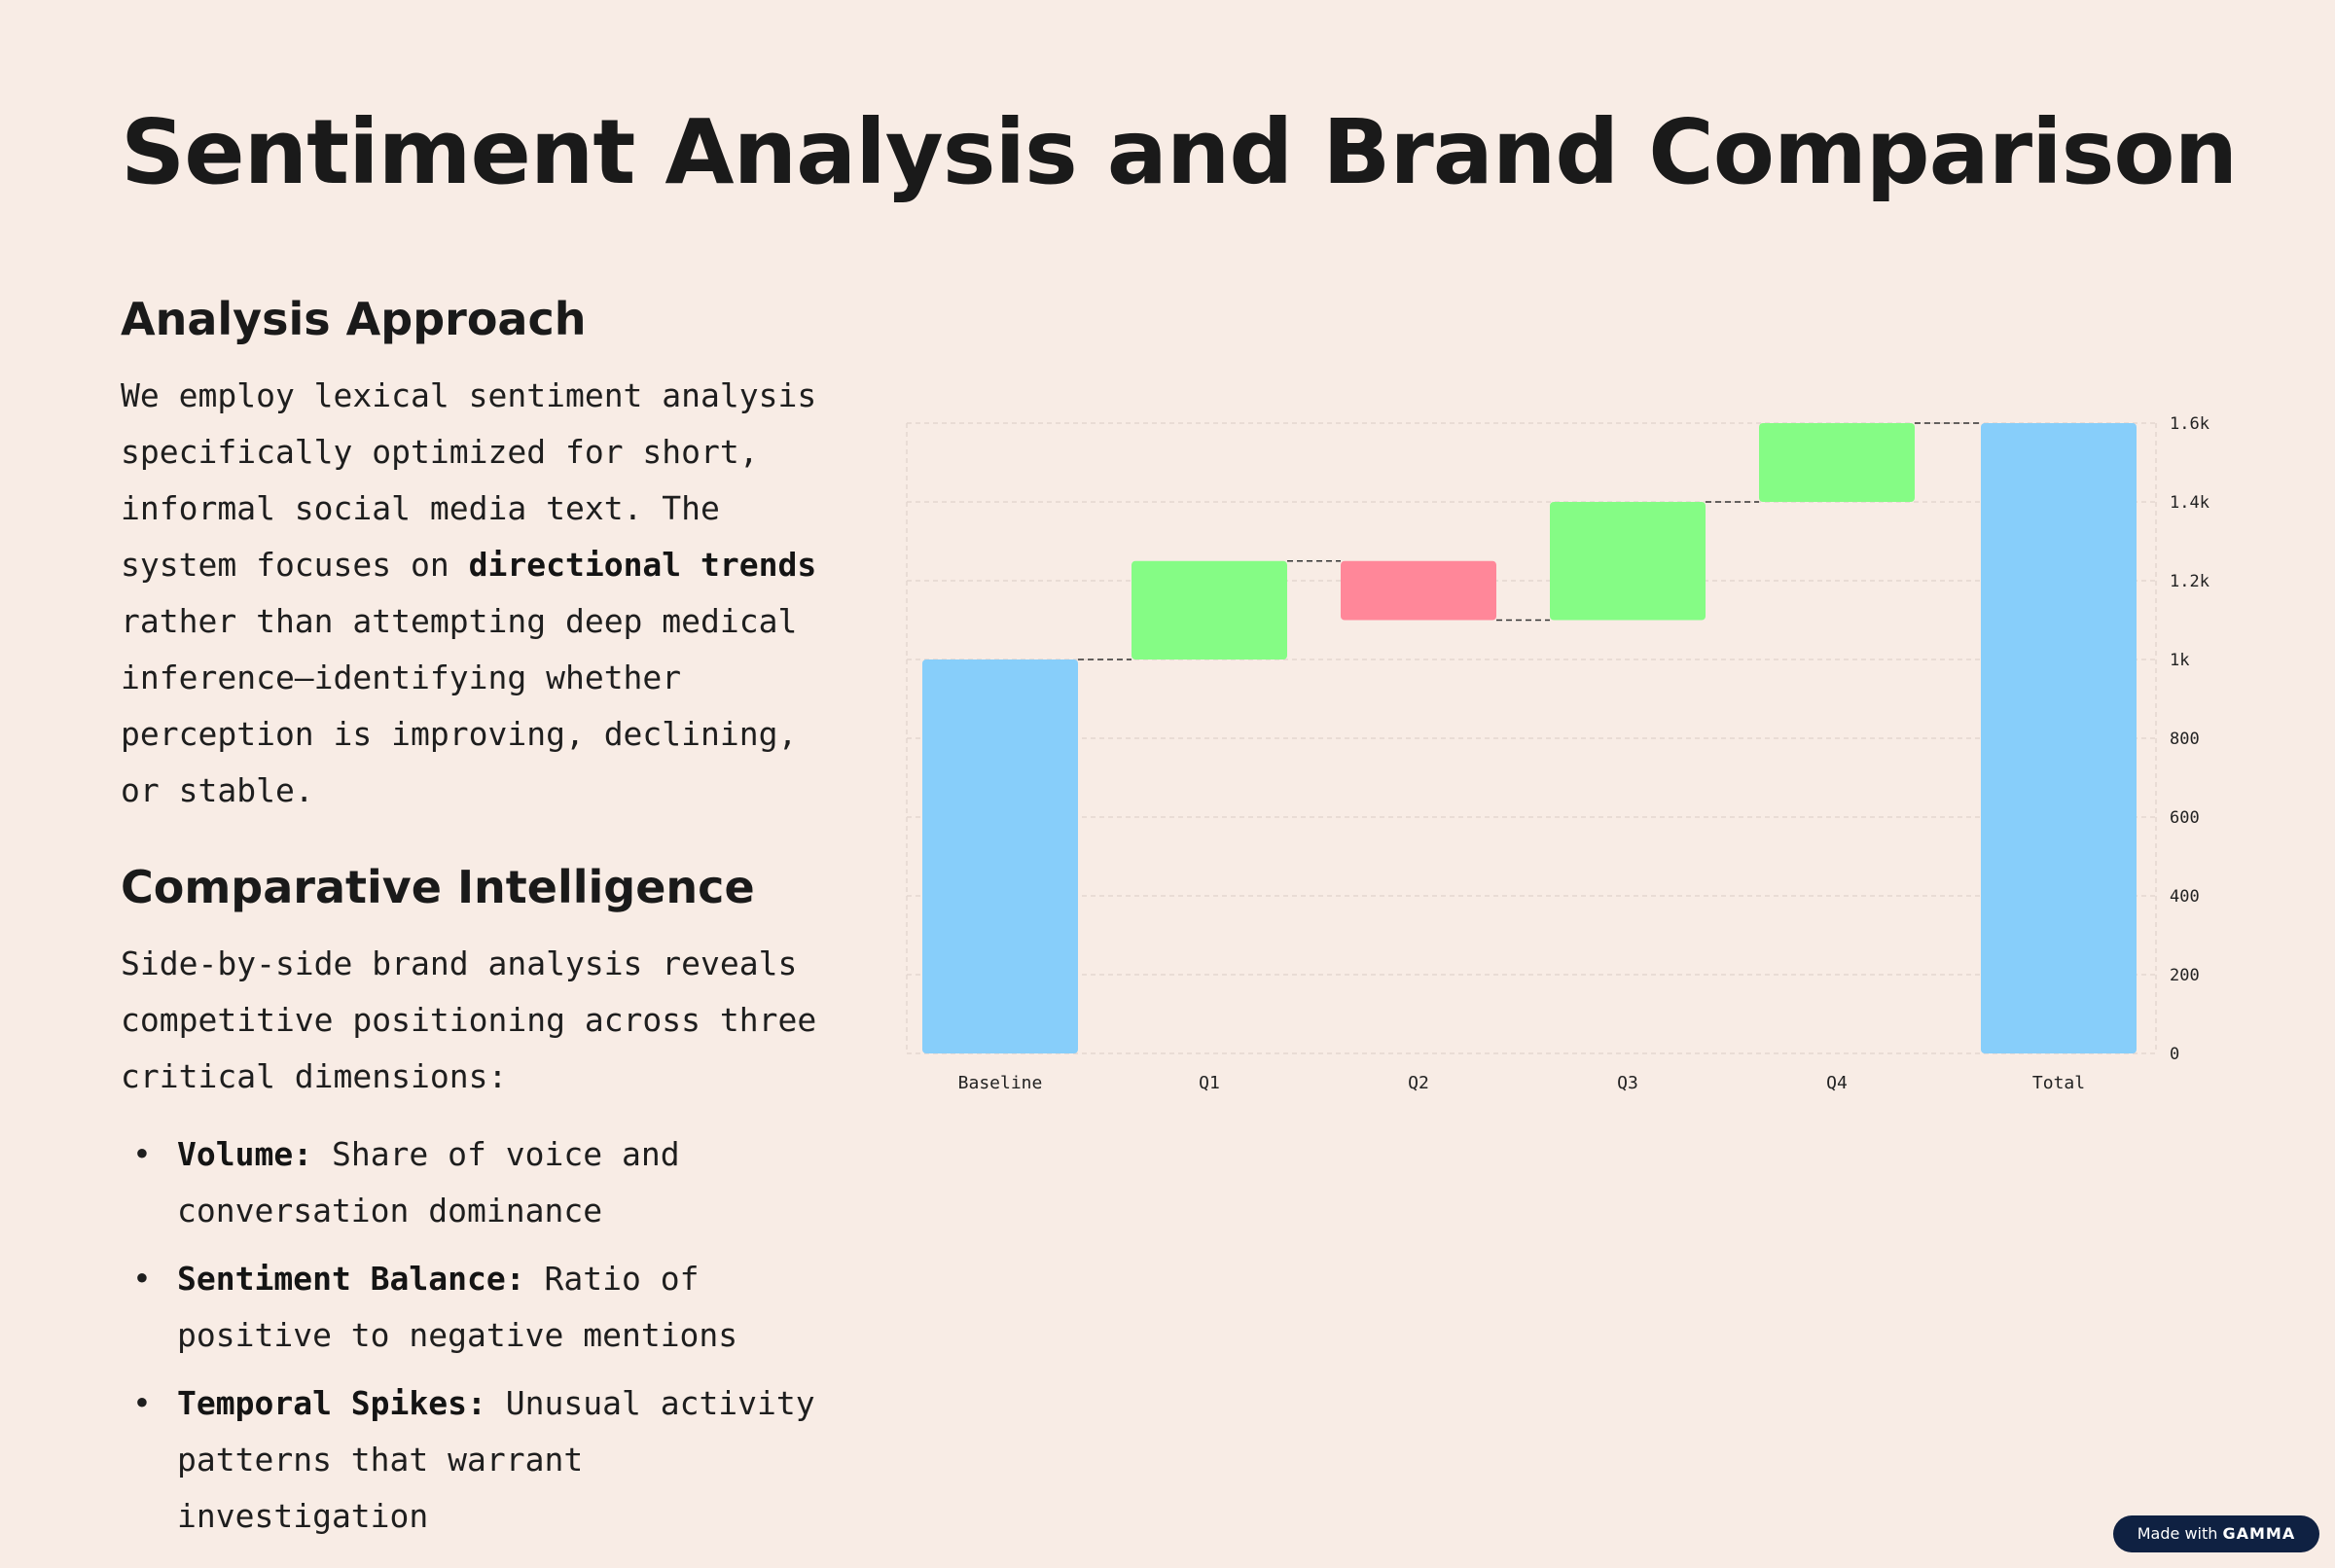 This screenshot has width=2335, height=1568. Describe the element at coordinates (438, 887) in the screenshot. I see `comparative-intelligence-heading: Comparative Intelligence` at that location.